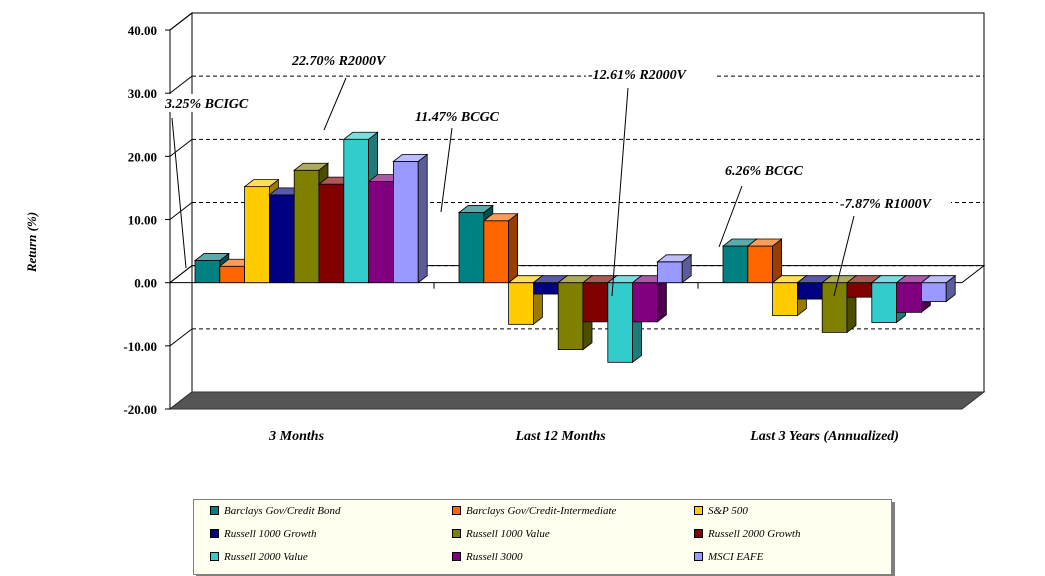  Describe the element at coordinates (142, 93) in the screenshot. I see `y-tick-label: 30.00` at that location.